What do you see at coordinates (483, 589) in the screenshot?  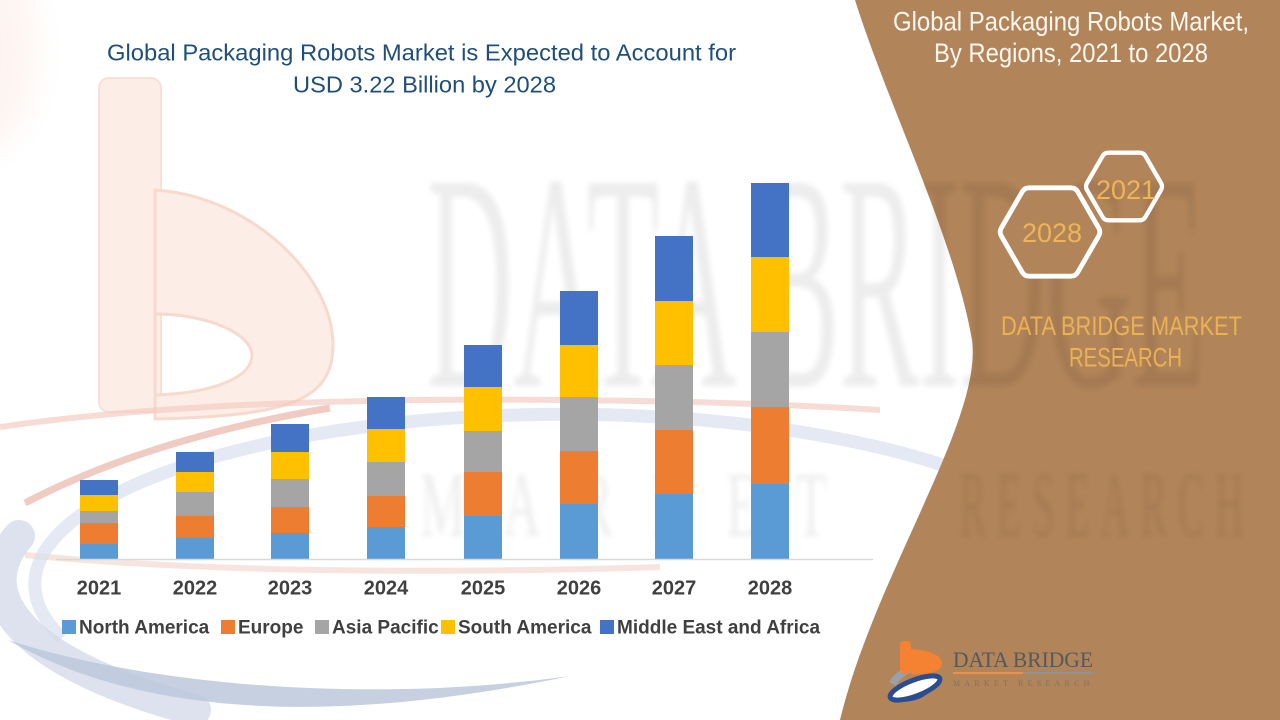 I see `svg-text: 2025` at bounding box center [483, 589].